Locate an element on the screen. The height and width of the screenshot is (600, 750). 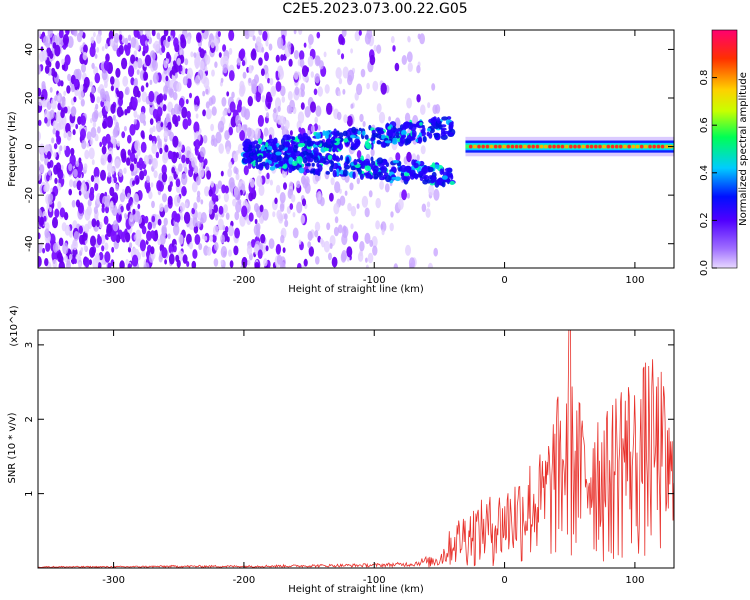
snr-x-tick-label: -300 is located at coordinates (113, 580).